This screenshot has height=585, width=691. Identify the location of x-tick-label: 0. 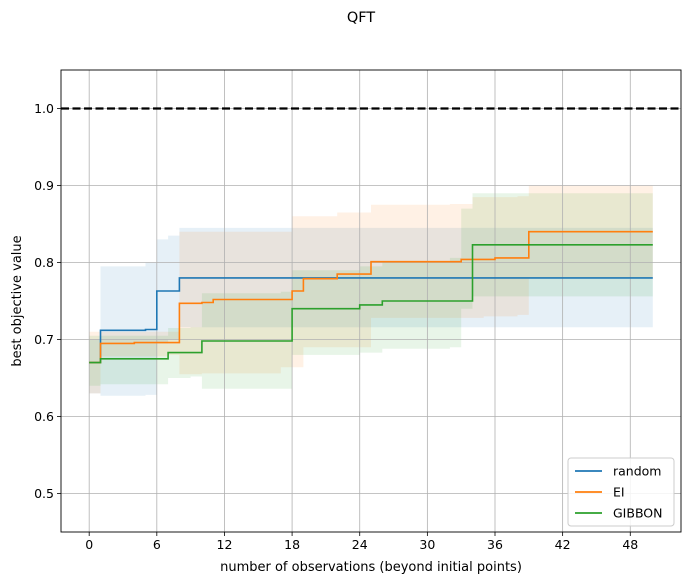
(89, 544).